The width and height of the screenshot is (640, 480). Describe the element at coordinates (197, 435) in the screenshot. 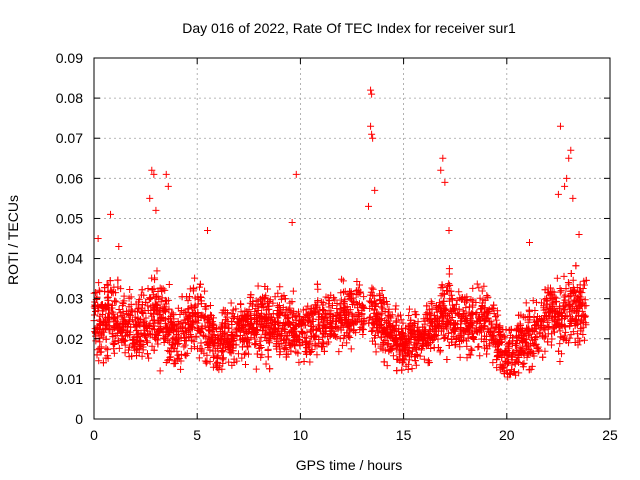

I see `x-tick-label: 5` at that location.